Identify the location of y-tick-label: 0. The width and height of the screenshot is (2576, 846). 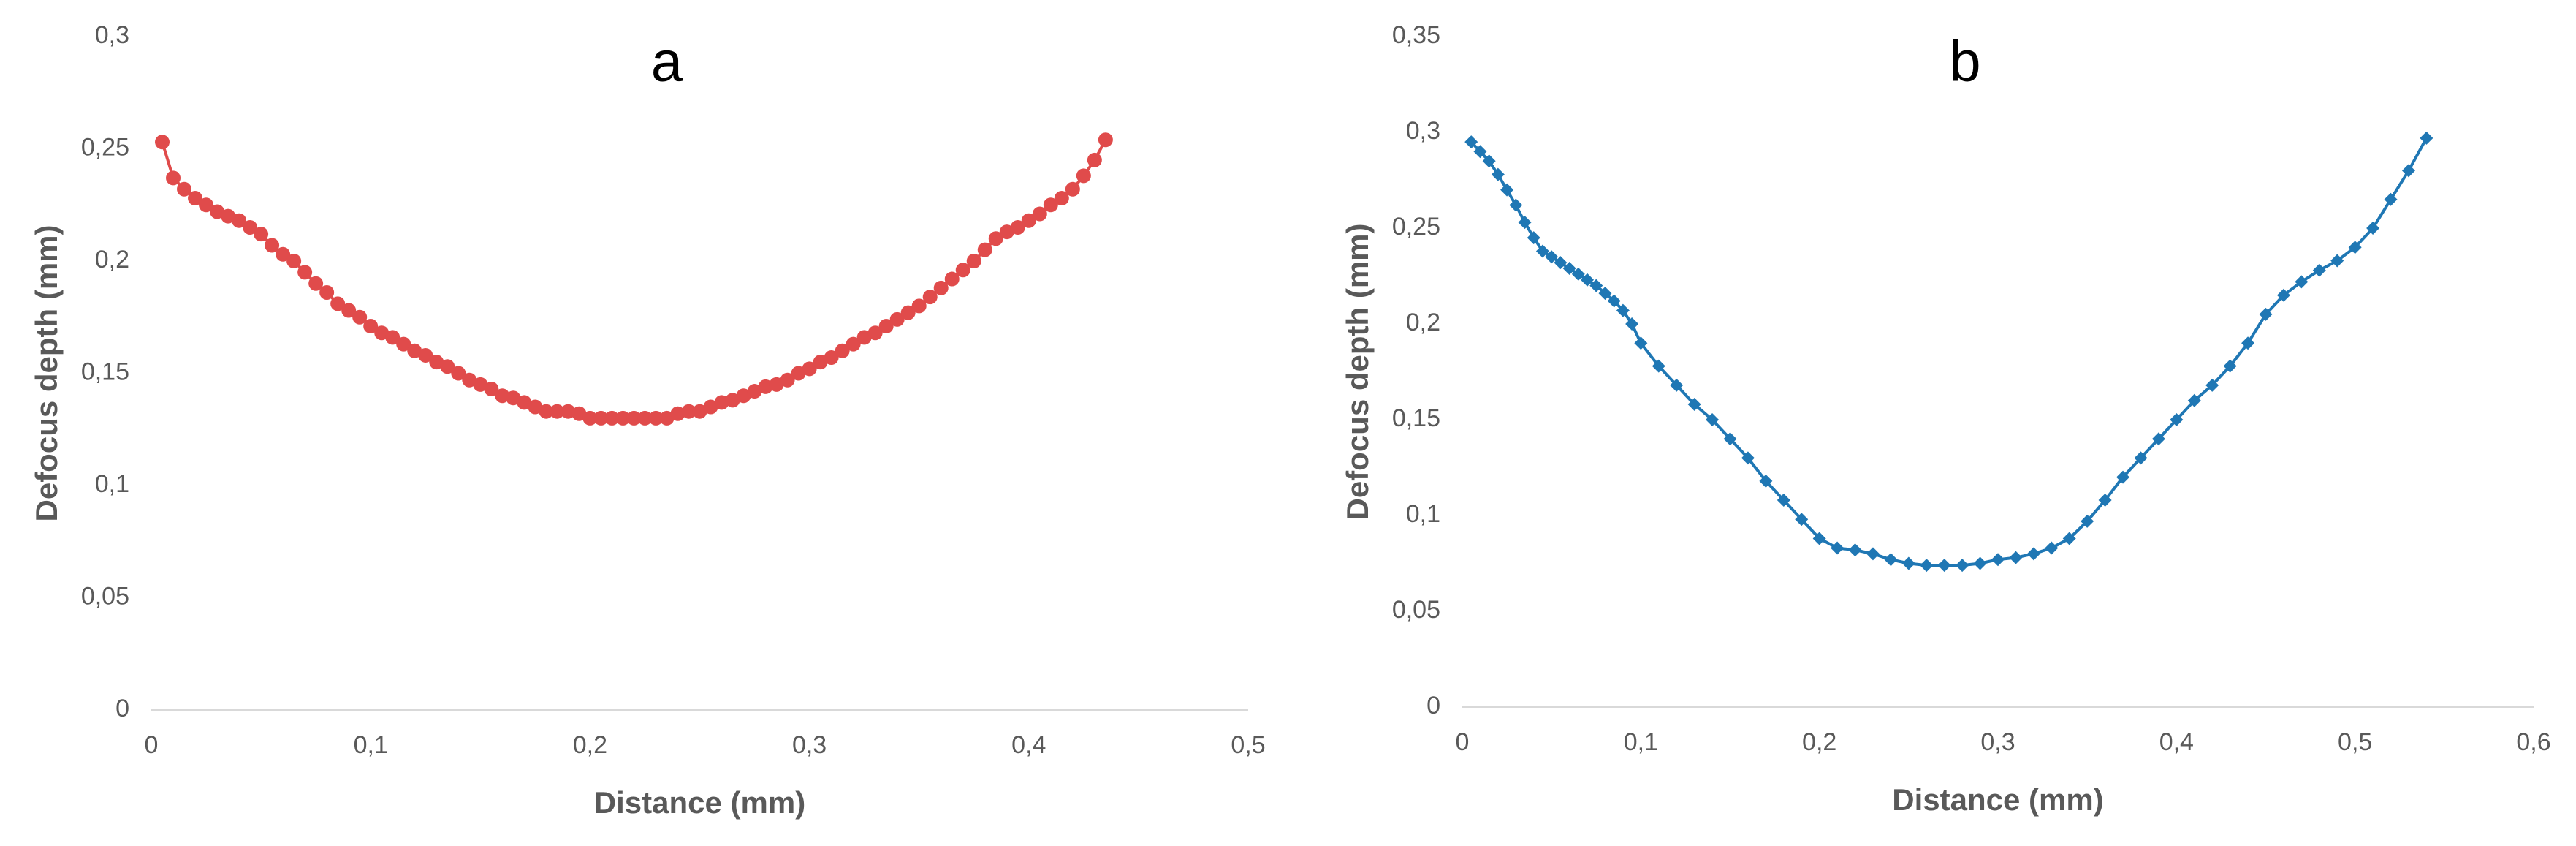
(1433, 706).